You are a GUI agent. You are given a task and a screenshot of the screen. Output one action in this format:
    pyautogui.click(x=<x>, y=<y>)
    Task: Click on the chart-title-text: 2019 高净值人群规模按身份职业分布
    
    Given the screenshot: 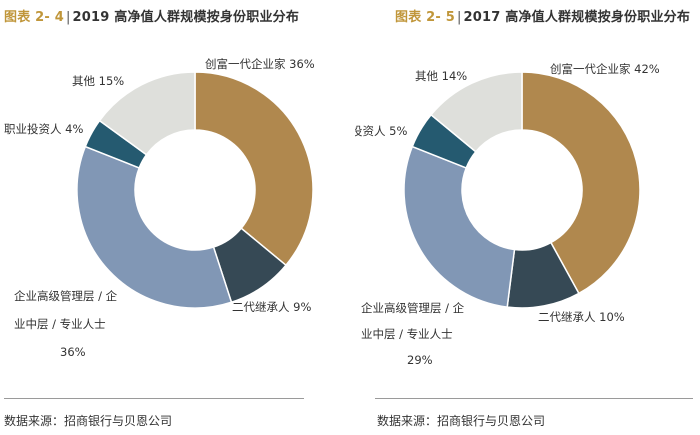 What is the action you would take?
    pyautogui.click(x=186, y=17)
    